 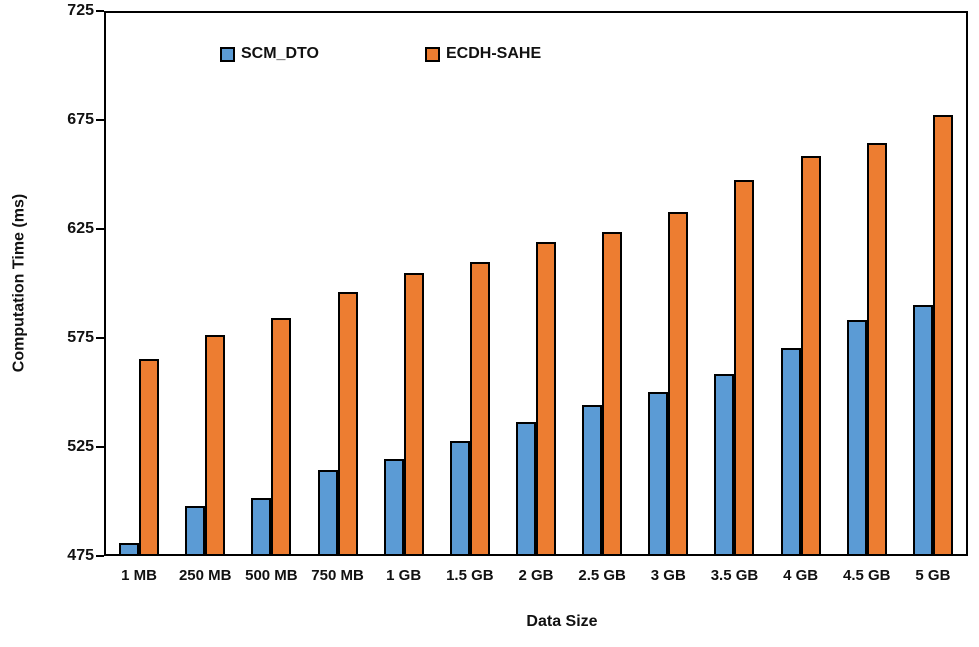 What do you see at coordinates (856, 437) in the screenshot?
I see `bar-scm_dto-4.5-gb` at bounding box center [856, 437].